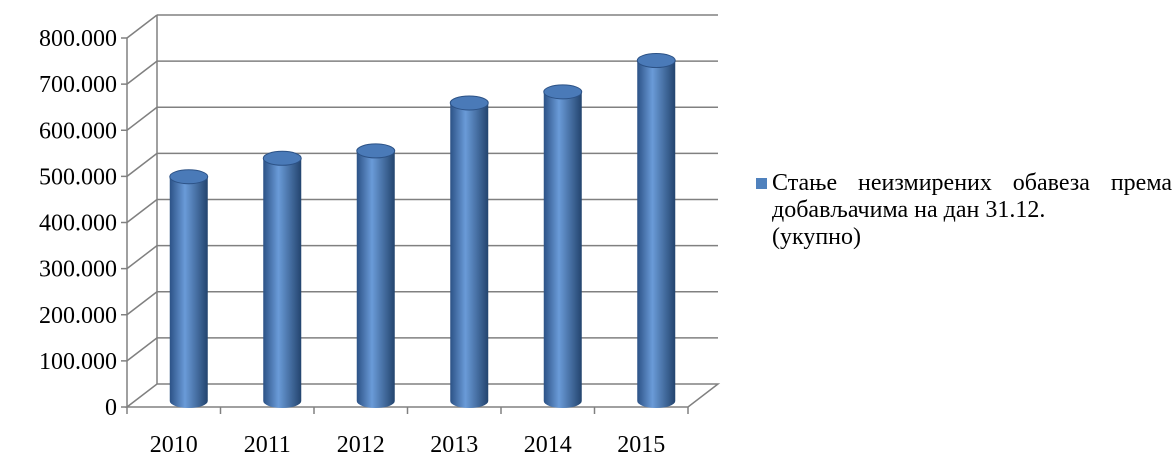 This screenshot has width=1173, height=455. What do you see at coordinates (641, 443) in the screenshot?
I see `x-tick-label: 2015` at bounding box center [641, 443].